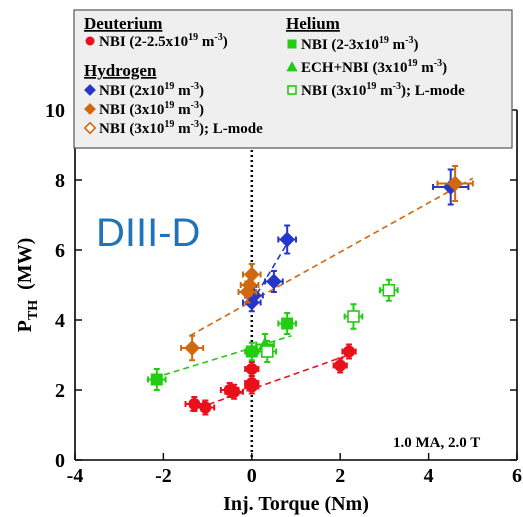 The height and width of the screenshot is (517, 523). I want to click on legend-entry: NBI (2-2.5x1019 m-3), so click(156, 41).